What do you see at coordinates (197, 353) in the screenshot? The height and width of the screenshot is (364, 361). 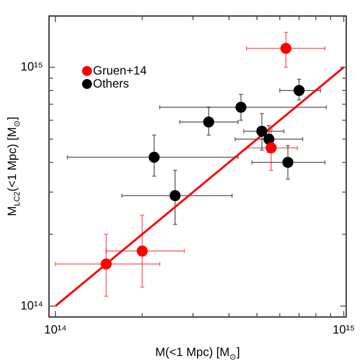 I see `x-axis-title: M(<1 Mpc) [M⊙]` at bounding box center [197, 353].